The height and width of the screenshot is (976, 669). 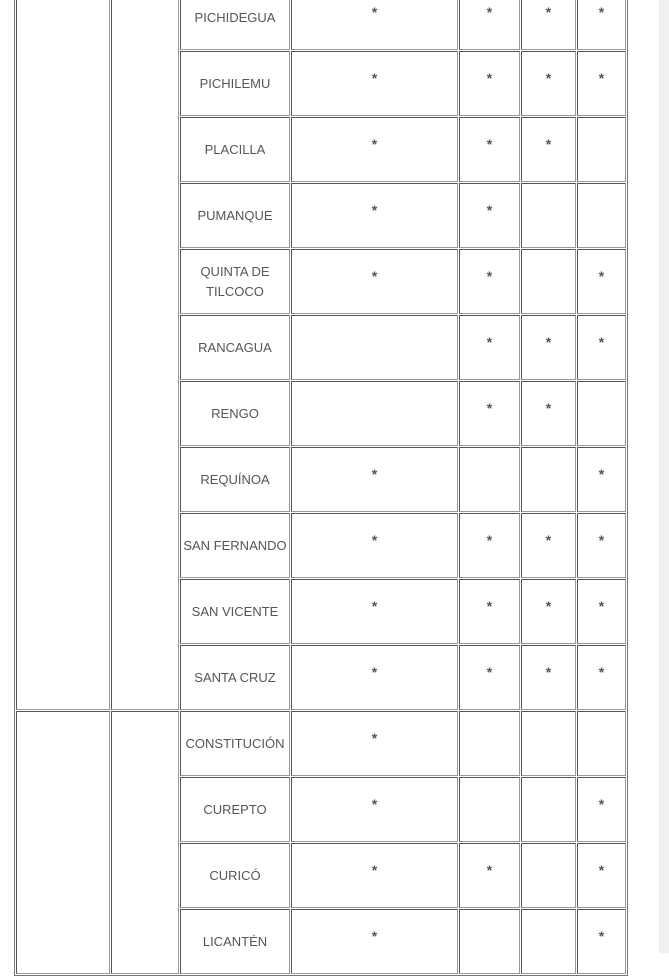 I want to click on commune-name: PICHIDEGUA, so click(x=235, y=25).